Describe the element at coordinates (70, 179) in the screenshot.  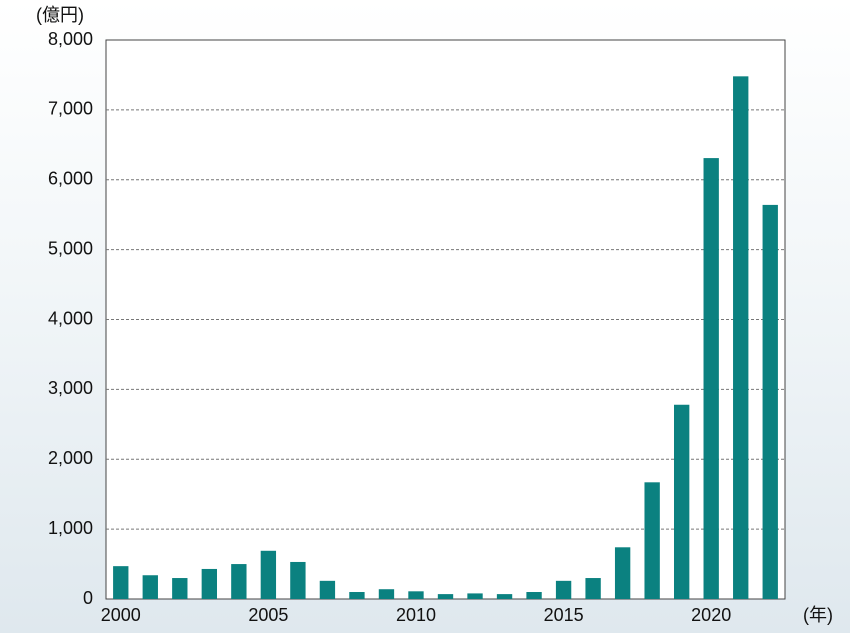
I see `y-tick-label: 6,000` at that location.